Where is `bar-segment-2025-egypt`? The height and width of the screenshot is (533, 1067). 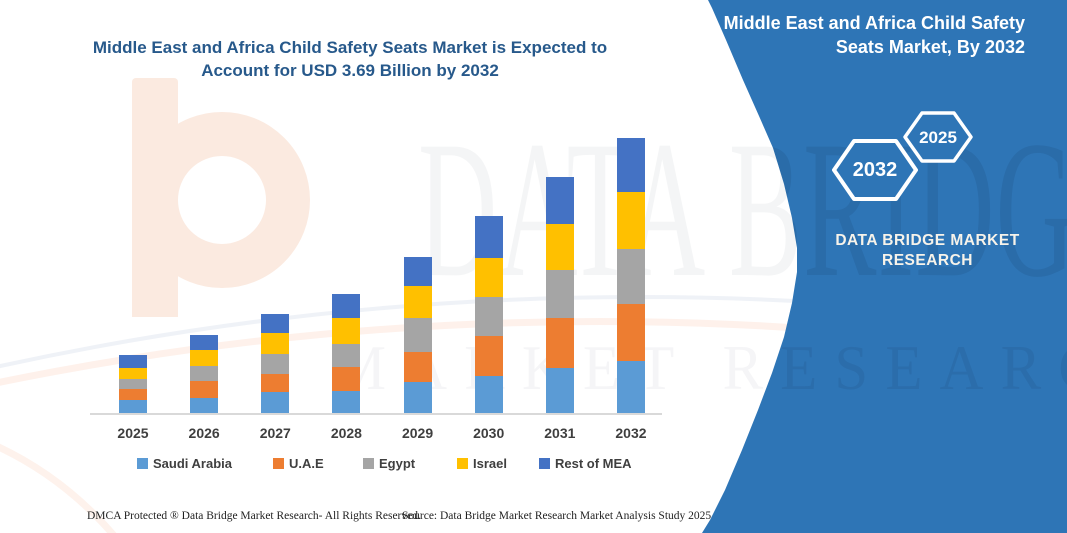 bar-segment-2025-egypt is located at coordinates (133, 384).